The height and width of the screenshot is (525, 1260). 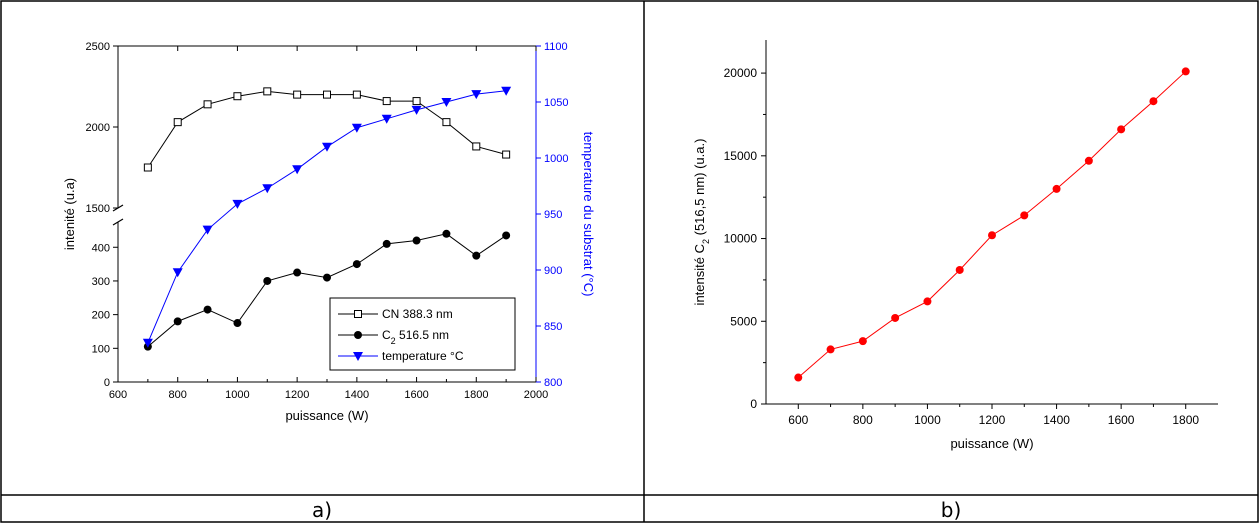 What do you see at coordinates (536, 395) in the screenshot?
I see `x-tick-label: 2000` at bounding box center [536, 395].